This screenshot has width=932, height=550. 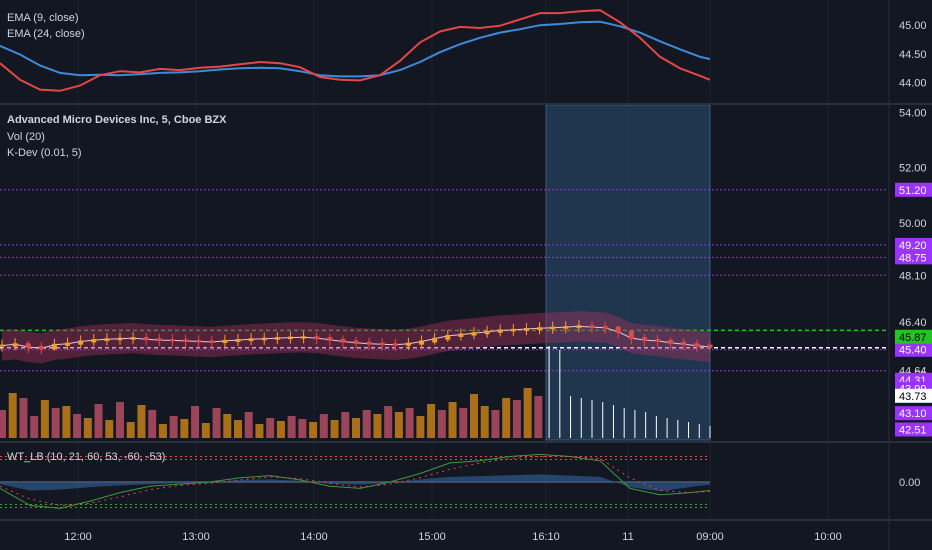 I want to click on ema-tick-label: 44.00, so click(x=913, y=84).